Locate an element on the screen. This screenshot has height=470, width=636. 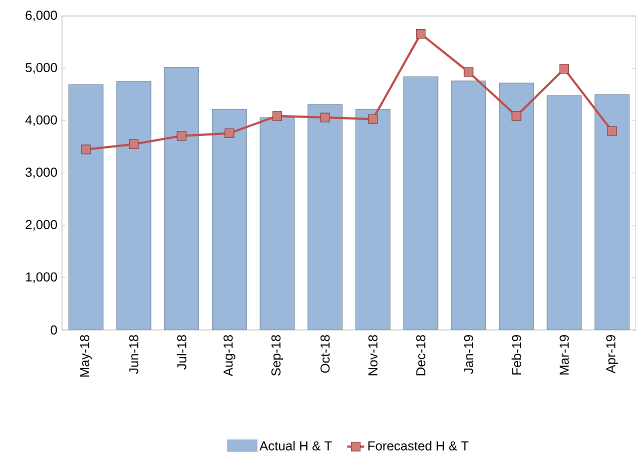
x-tick-label: Apr-19 is located at coordinates (612, 354).